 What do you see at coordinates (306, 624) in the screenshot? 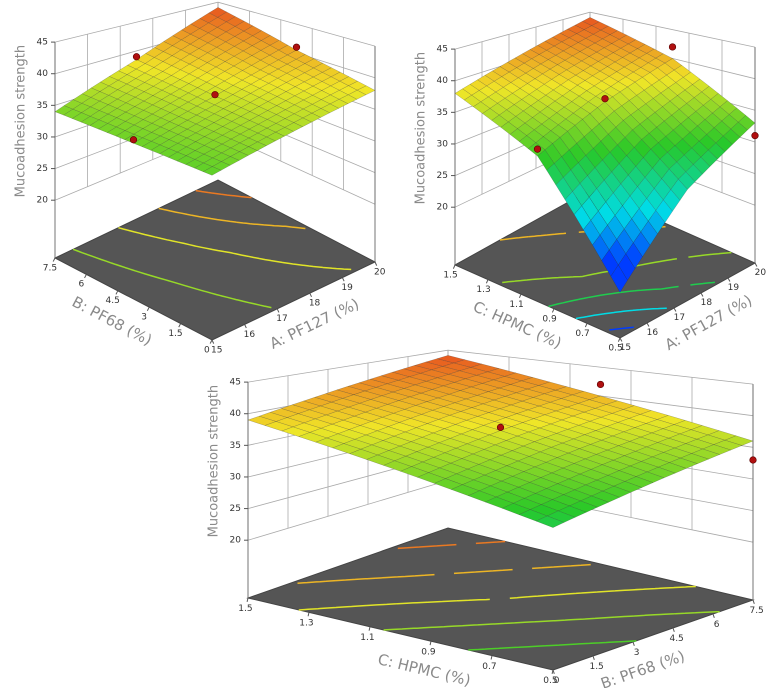
I see `y-tick-label: 1.3` at bounding box center [306, 624].